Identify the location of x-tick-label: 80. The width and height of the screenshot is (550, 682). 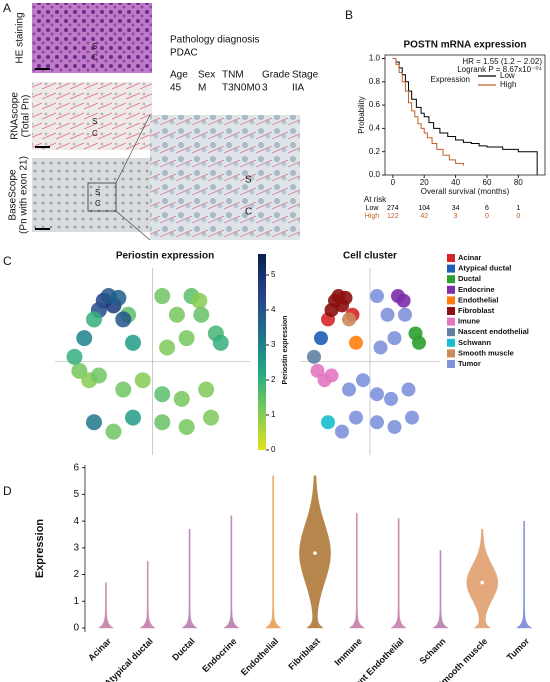
(518, 182).